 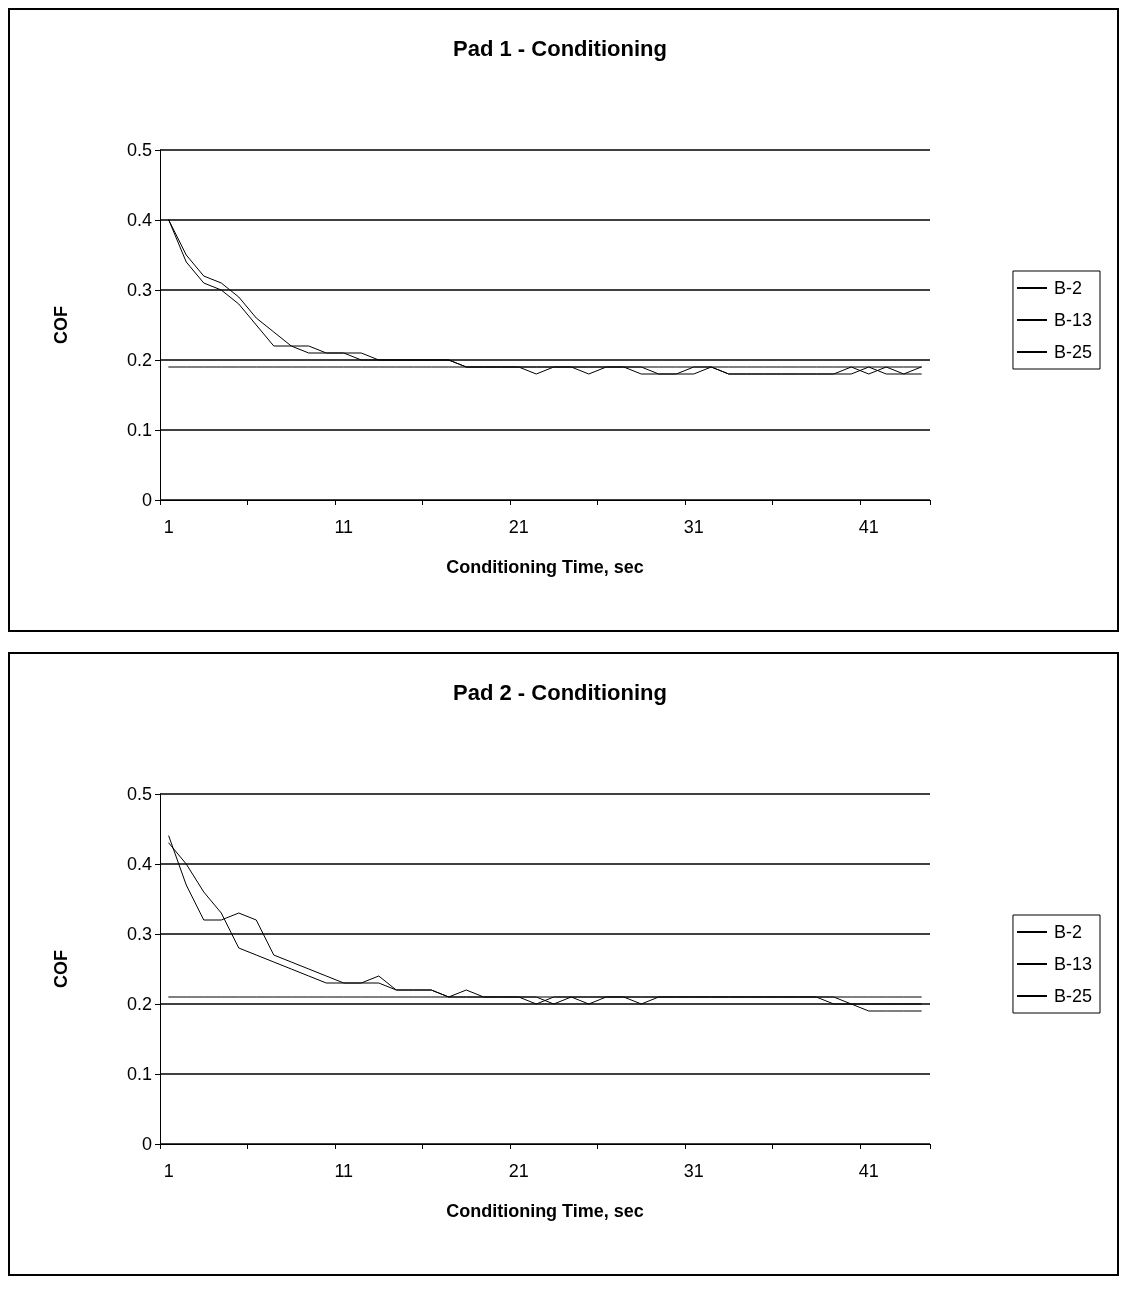 I want to click on chart-title: Pad 2 - Conditioning, so click(x=560, y=692).